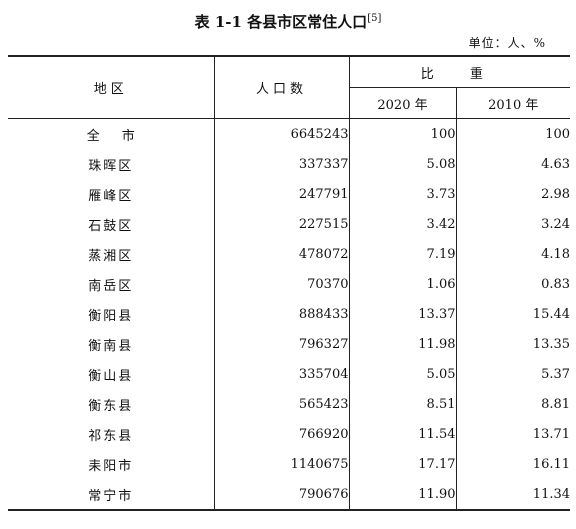  What do you see at coordinates (556, 404) in the screenshot?
I see `ratio-2010-cell: 8.81` at bounding box center [556, 404].